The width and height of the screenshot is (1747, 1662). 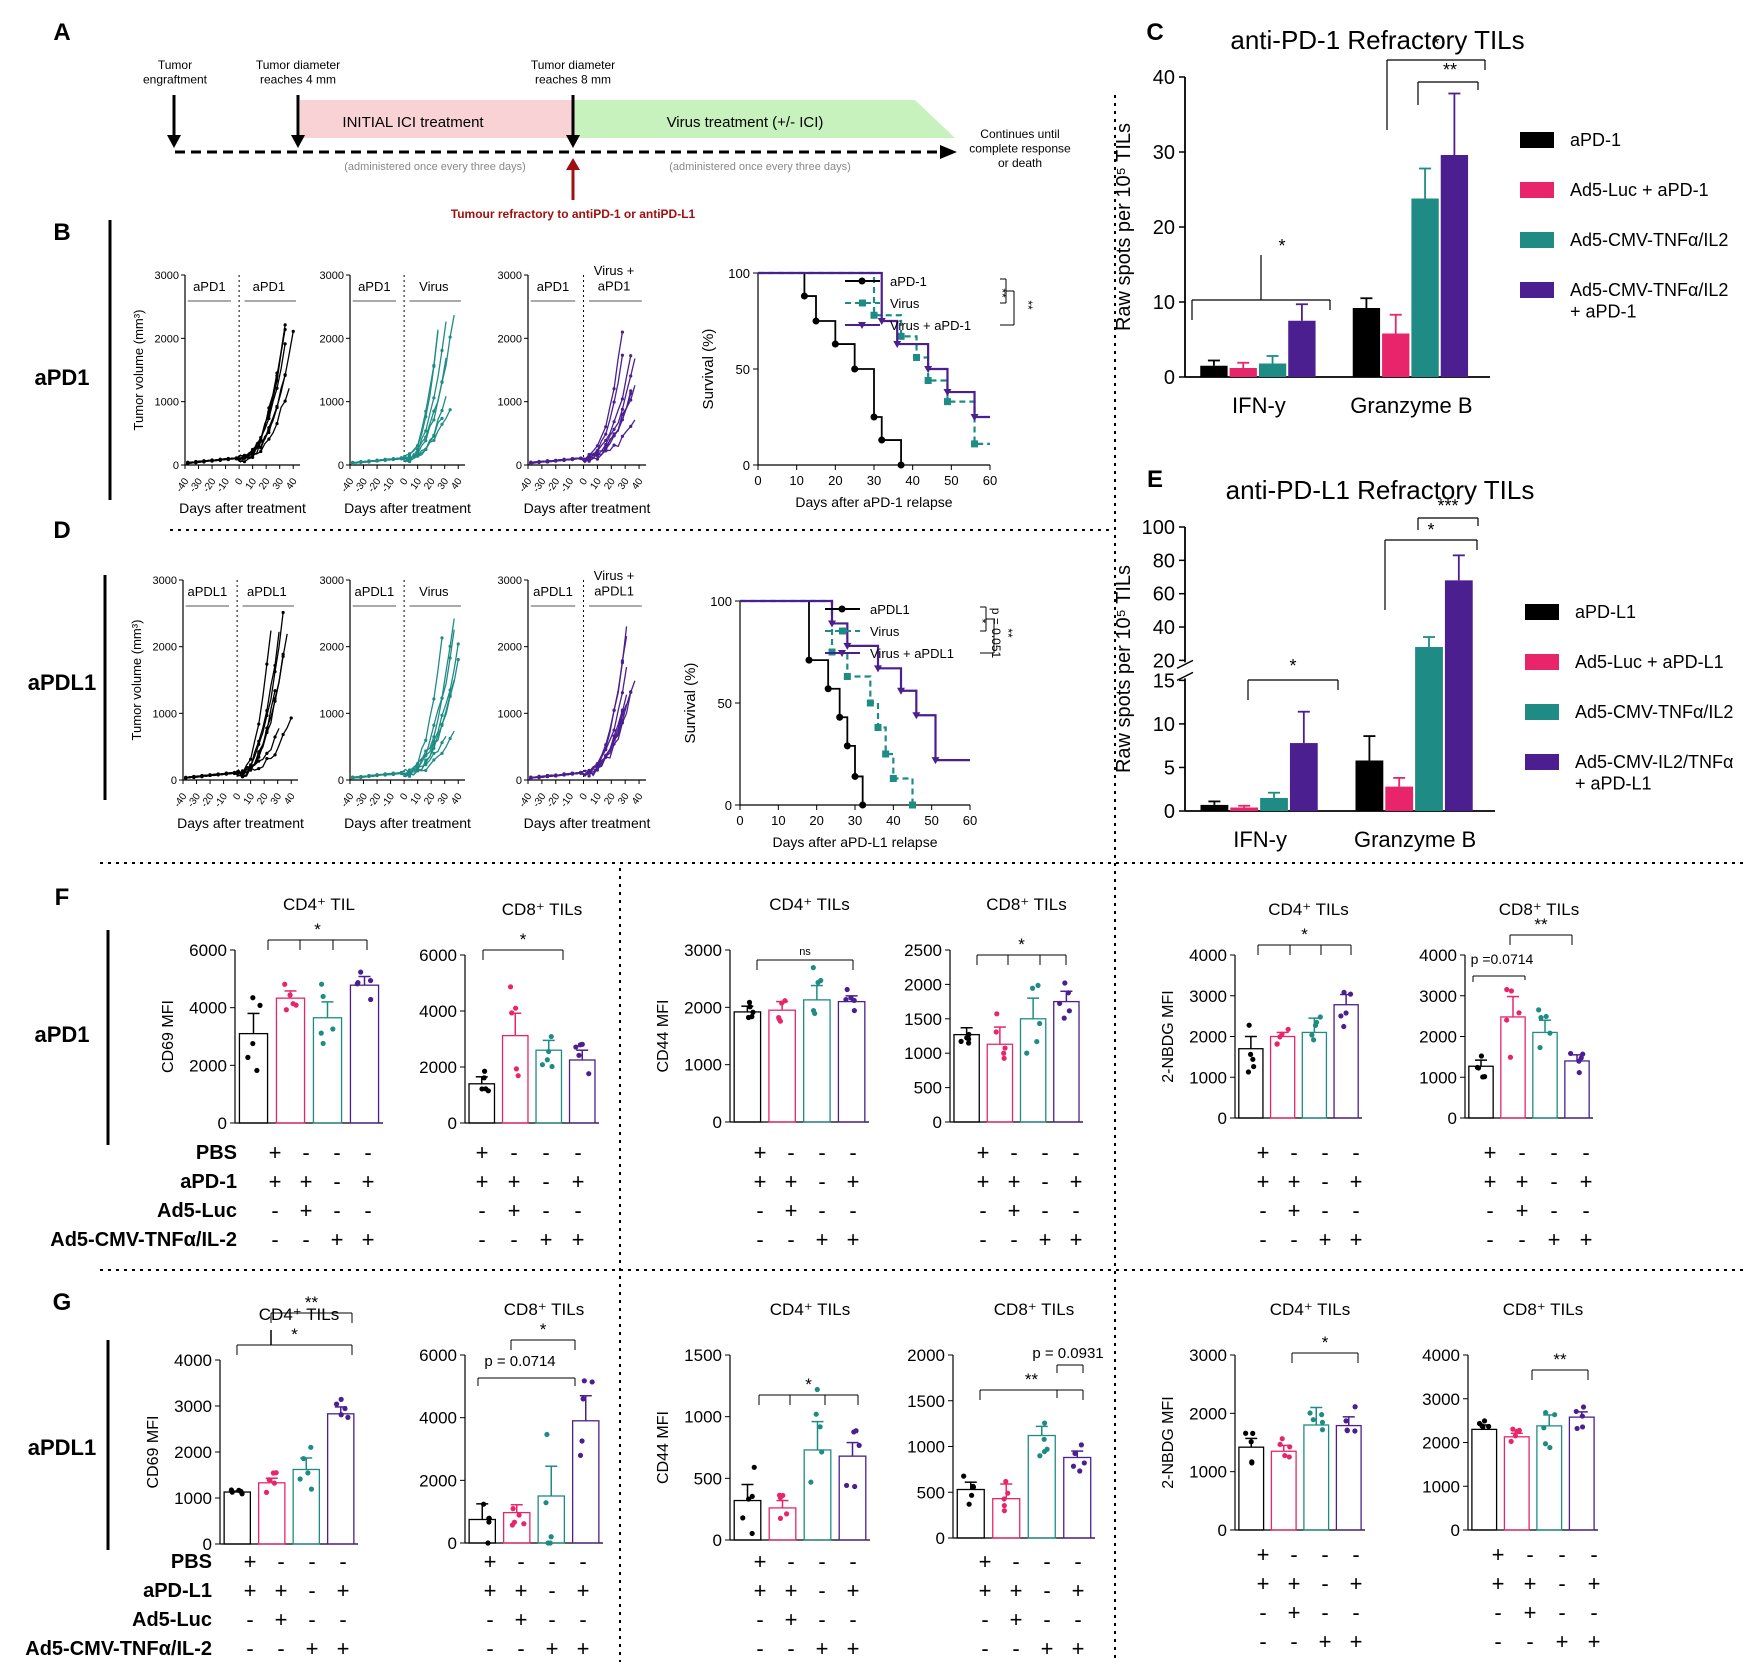 I want to click on chart-title: CD4⁺ TILs, so click(x=299, y=1314).